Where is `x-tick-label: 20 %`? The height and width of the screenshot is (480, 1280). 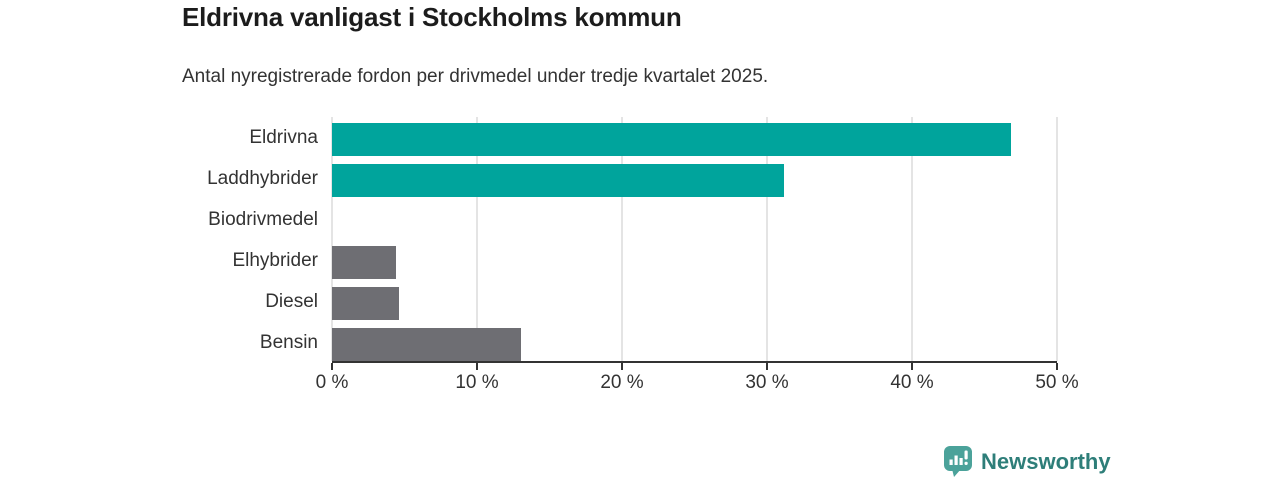
x-tick-label: 20 % is located at coordinates (622, 382).